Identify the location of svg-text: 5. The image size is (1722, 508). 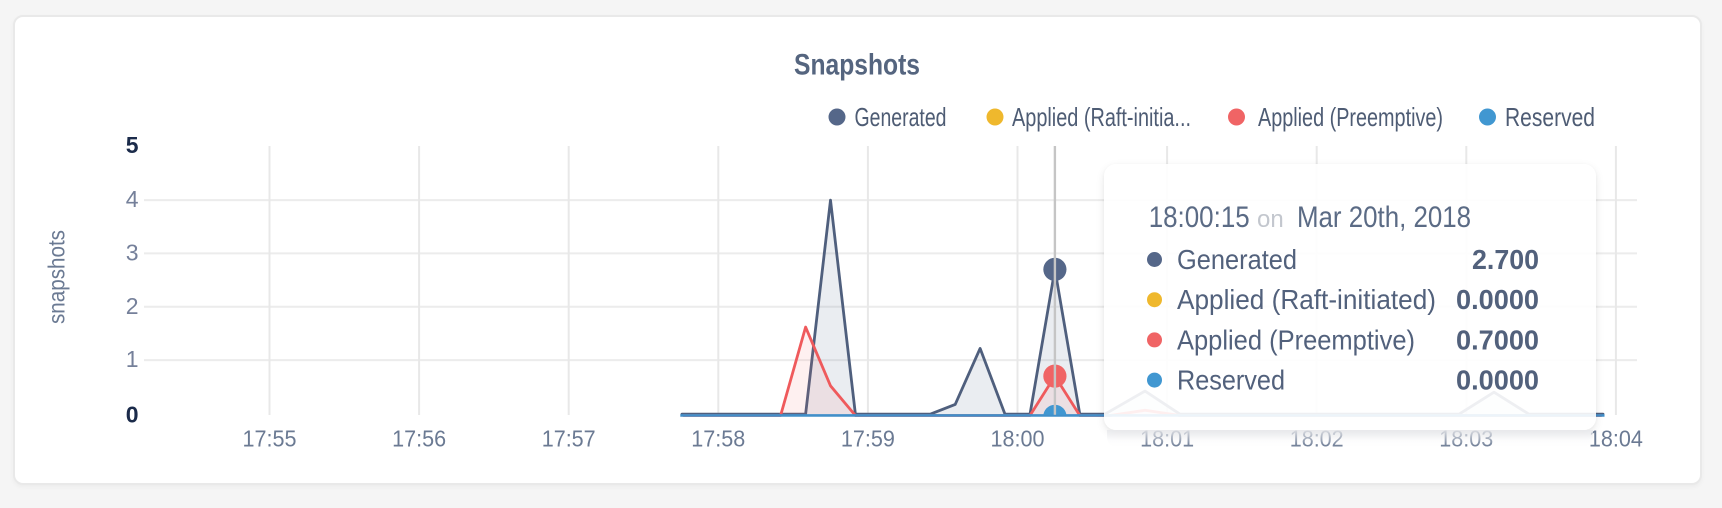
(132, 145).